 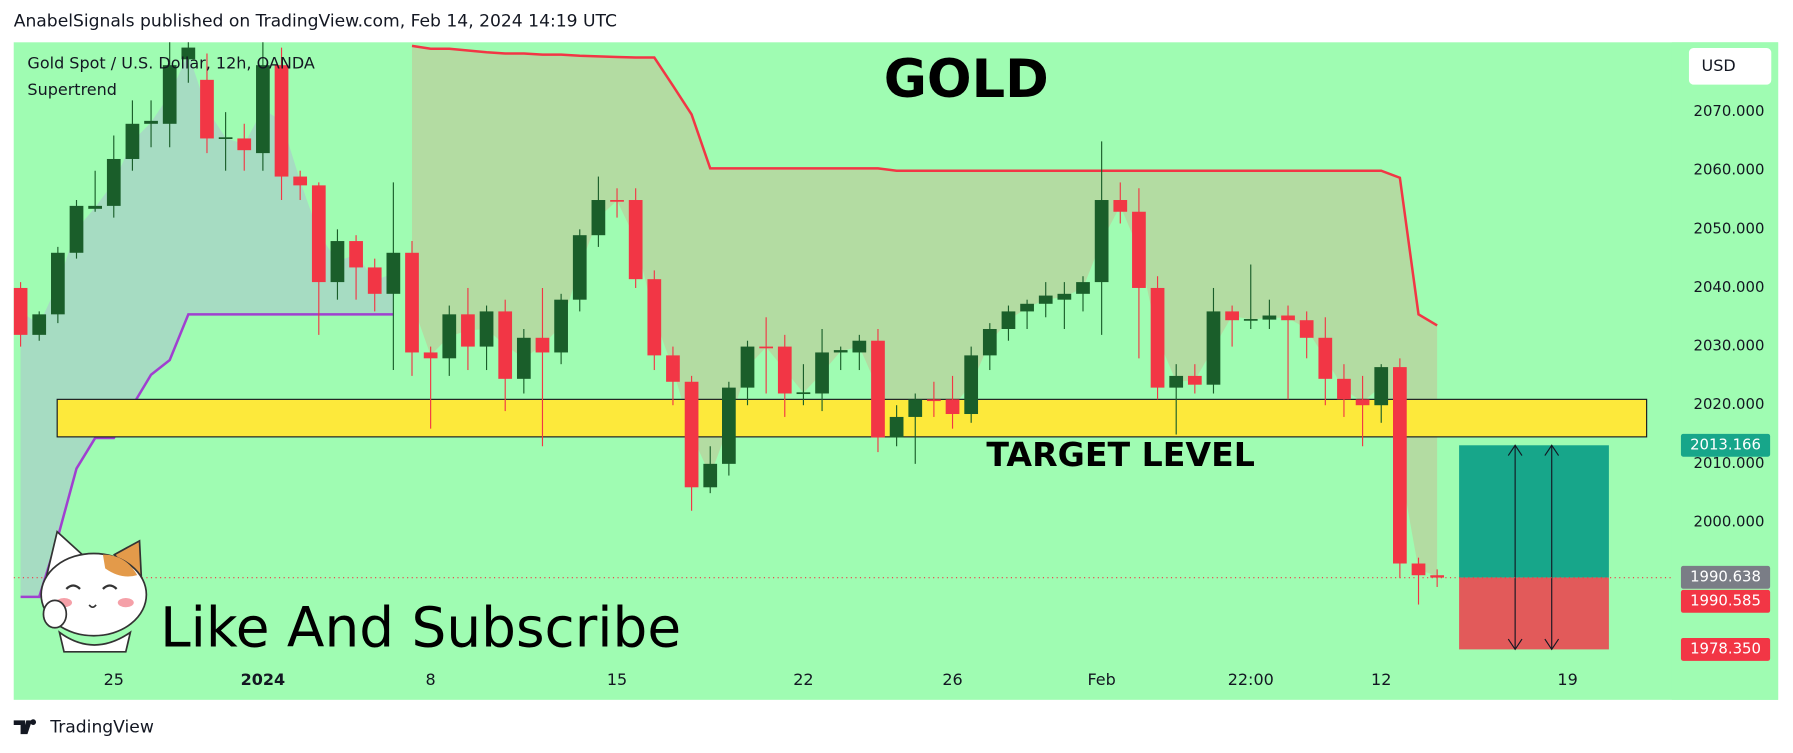 I want to click on chart-title: GOLD, so click(x=966, y=79).